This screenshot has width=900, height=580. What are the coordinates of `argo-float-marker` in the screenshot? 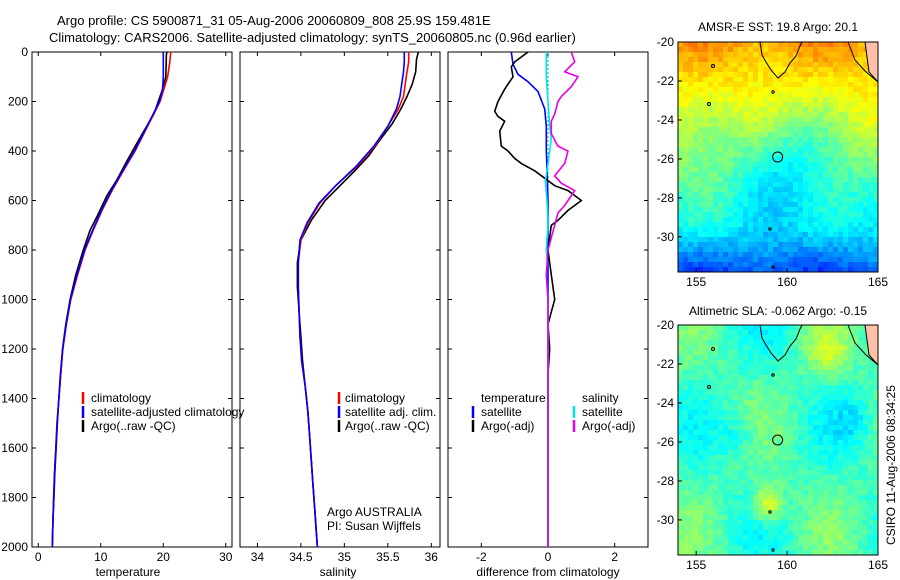 It's located at (778, 157).